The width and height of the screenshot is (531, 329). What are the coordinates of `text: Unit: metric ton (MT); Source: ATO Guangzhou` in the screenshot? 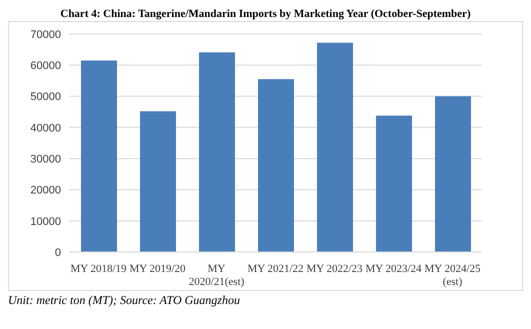 It's located at (124, 300).